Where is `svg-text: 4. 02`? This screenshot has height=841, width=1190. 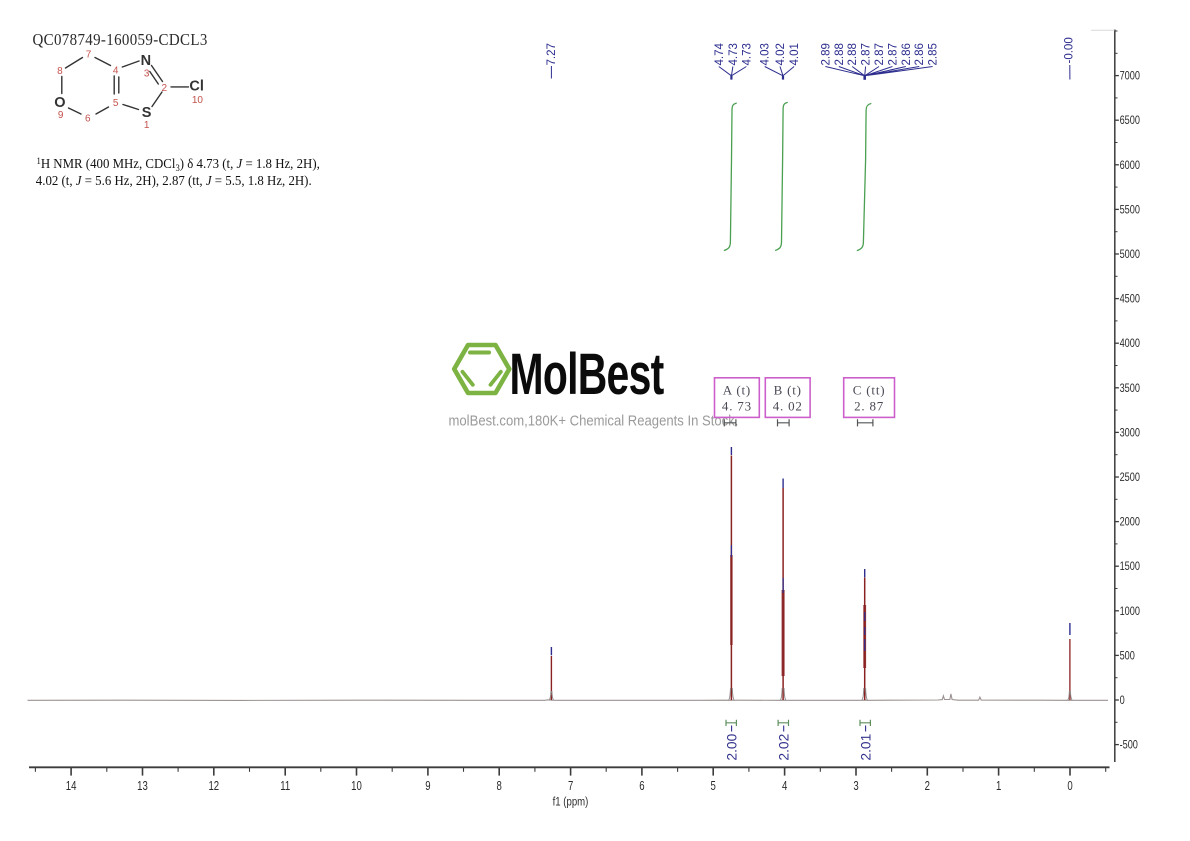
svg-text: 4. 02 is located at coordinates (788, 406).